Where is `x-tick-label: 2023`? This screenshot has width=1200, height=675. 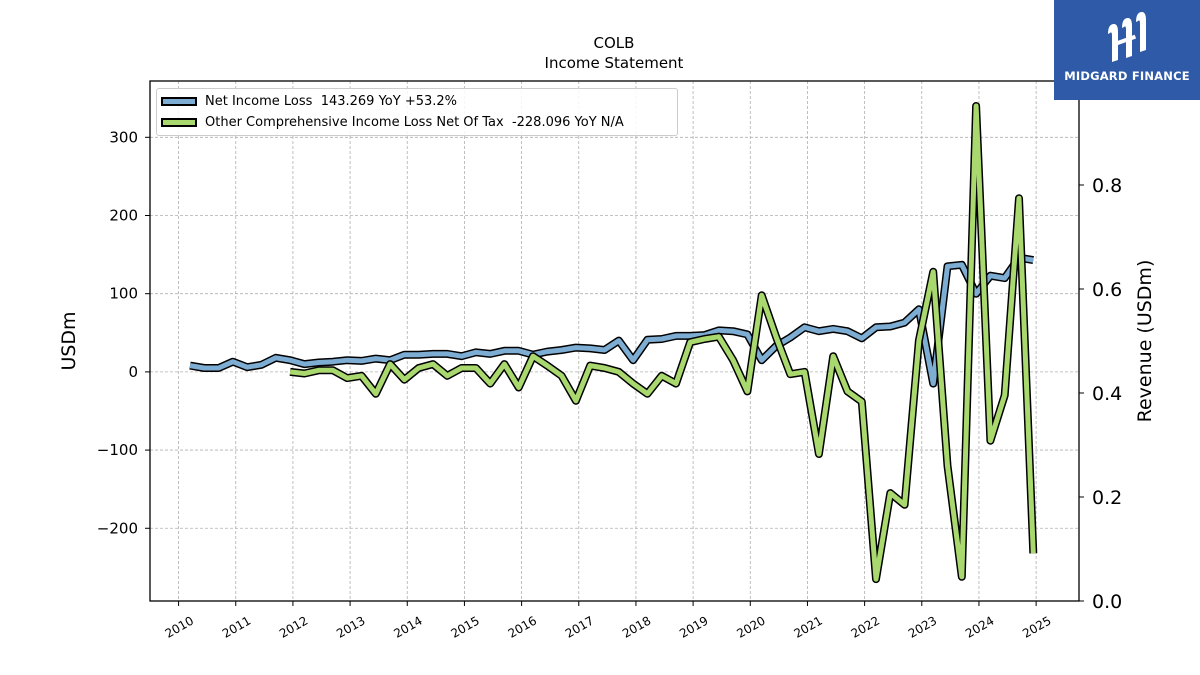
x-tick-label: 2023 is located at coordinates (922, 626).